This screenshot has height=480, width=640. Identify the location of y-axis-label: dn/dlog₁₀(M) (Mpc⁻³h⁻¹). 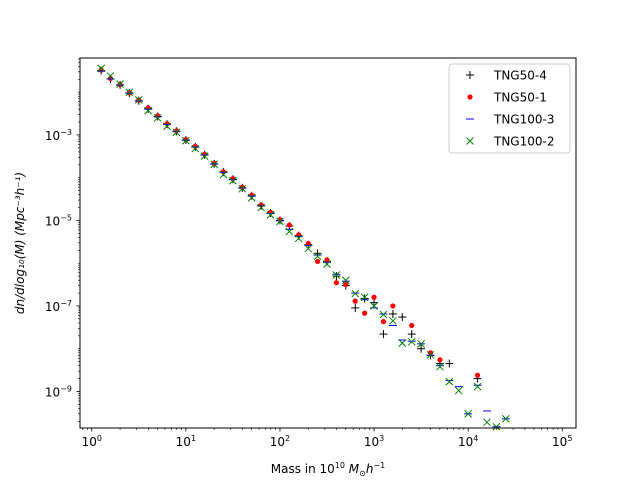
(20, 243).